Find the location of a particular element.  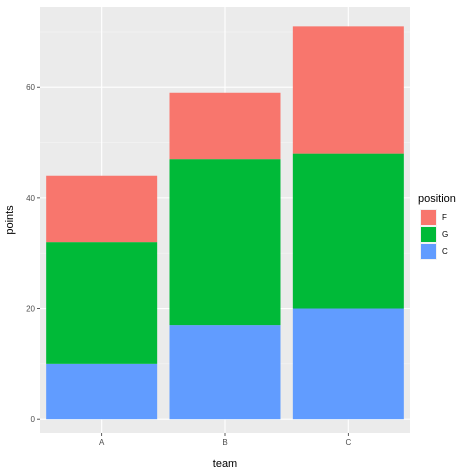

y-axis-title: points is located at coordinates (10, 220).